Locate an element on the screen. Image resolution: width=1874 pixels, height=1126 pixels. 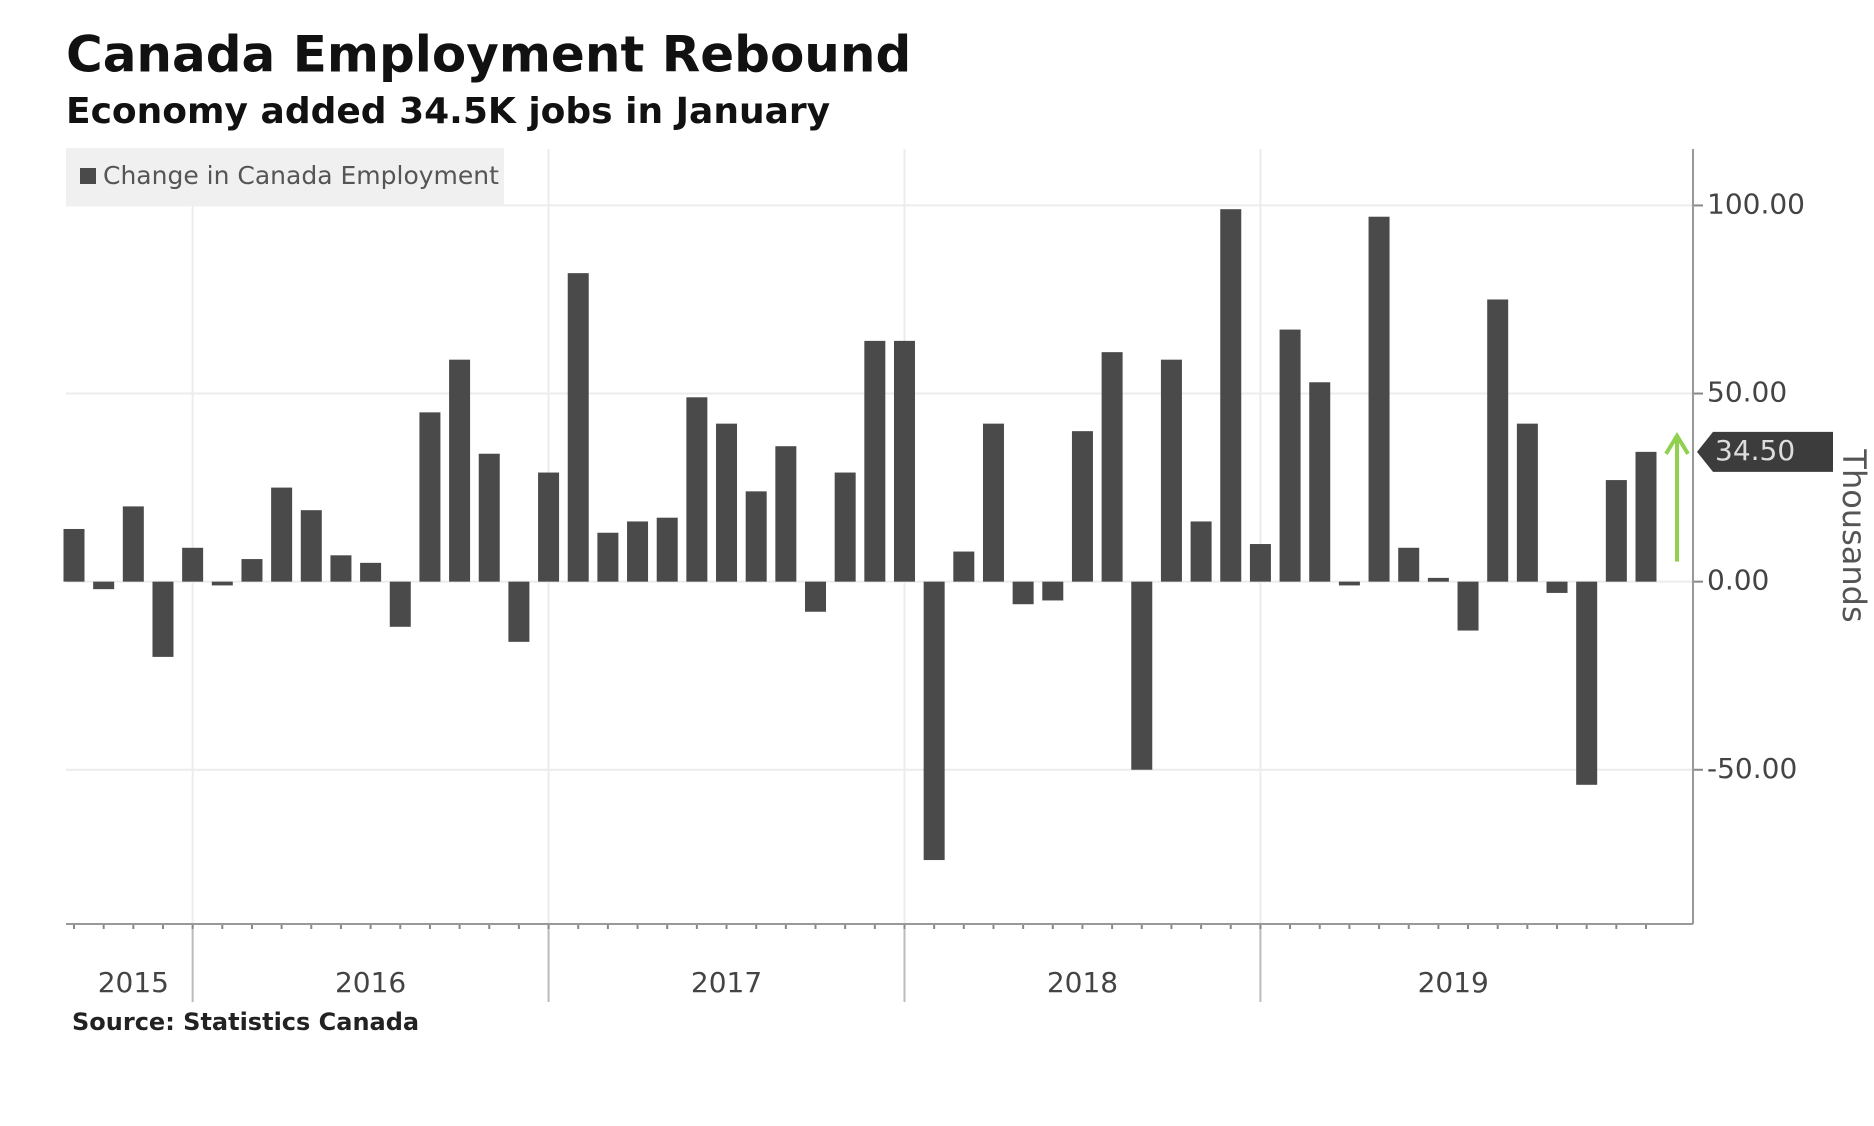
highlight-arrow-head is located at coordinates (1677, 443).